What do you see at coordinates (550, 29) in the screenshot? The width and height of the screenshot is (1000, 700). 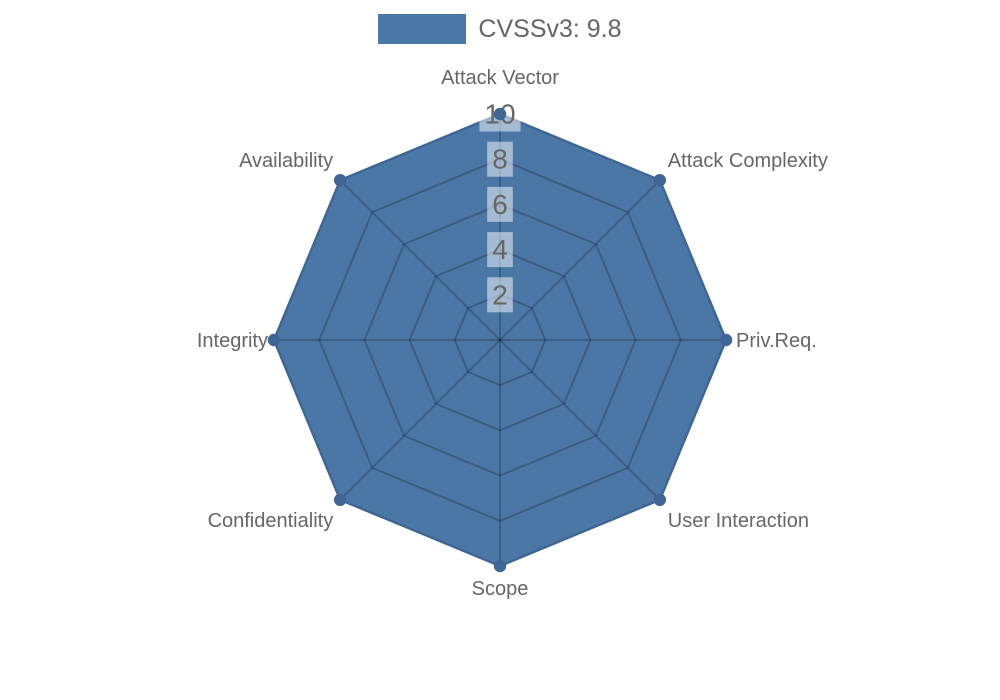 I see `legend-label: CVSSv3: 9.8` at bounding box center [550, 29].